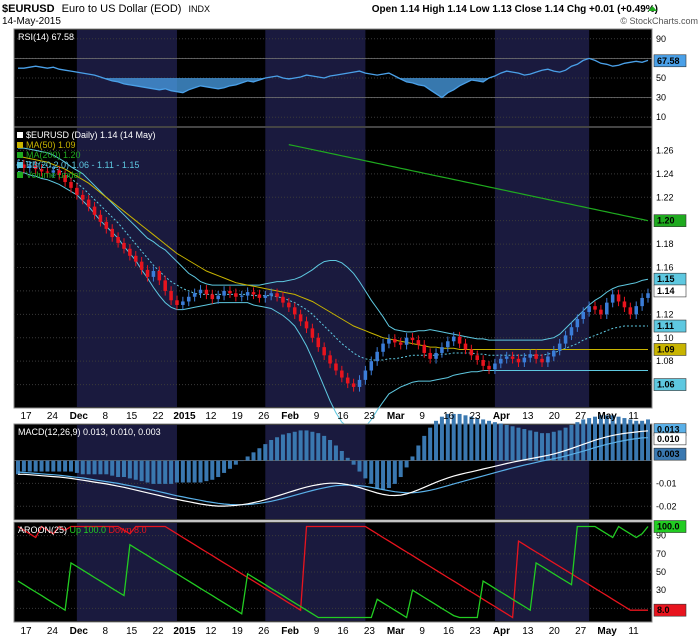  I want to click on price-xtick-6: 2015, so click(184, 416).